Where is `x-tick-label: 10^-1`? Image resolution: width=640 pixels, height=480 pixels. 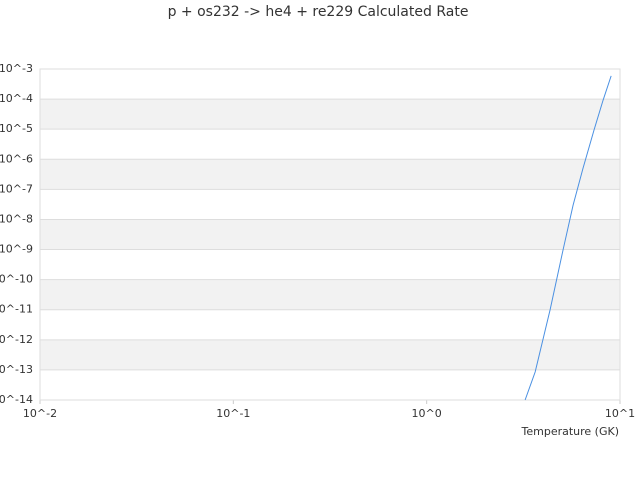 x-tick-label: 10^-1 is located at coordinates (233, 413).